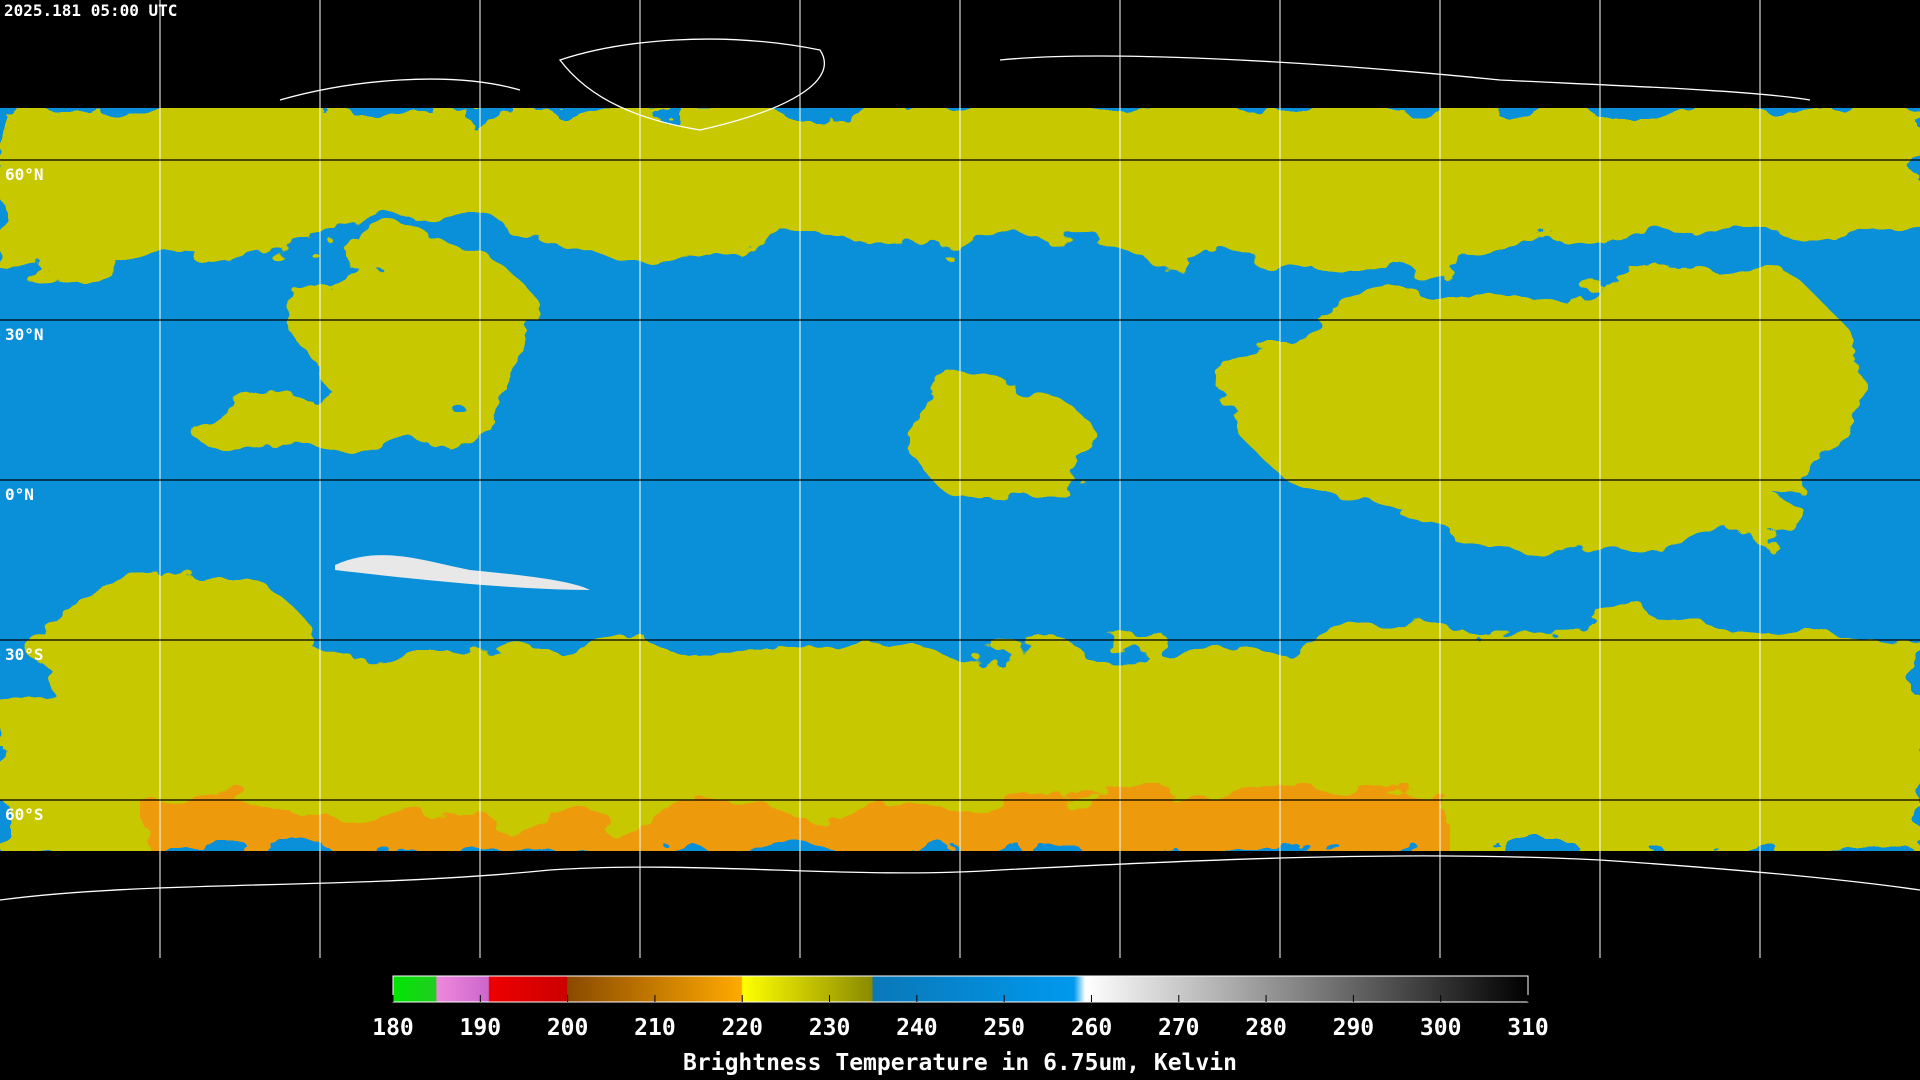 This screenshot has height=1080, width=1920. Describe the element at coordinates (960, 1063) in the screenshot. I see `colorbar-title: Brightness Temperature in 6.75um, Kelvin` at that location.